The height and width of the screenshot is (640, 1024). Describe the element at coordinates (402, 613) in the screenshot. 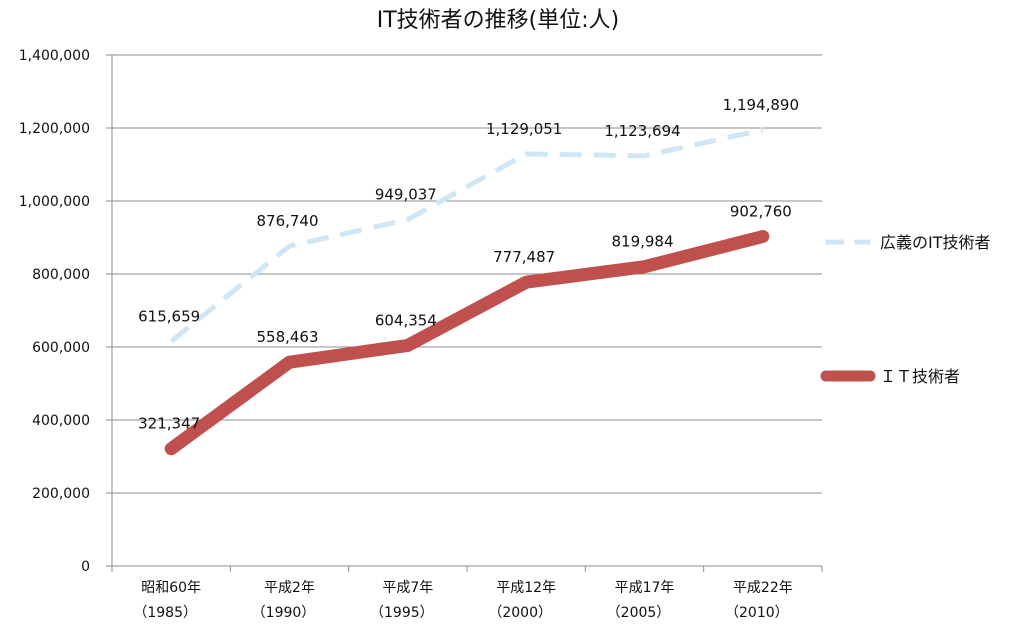

I see `x-tick-label-year: （1995）` at that location.